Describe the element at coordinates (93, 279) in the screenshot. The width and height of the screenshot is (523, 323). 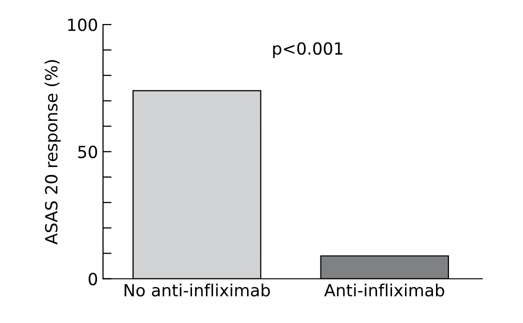
I see `y-tick-label: 0` at that location.